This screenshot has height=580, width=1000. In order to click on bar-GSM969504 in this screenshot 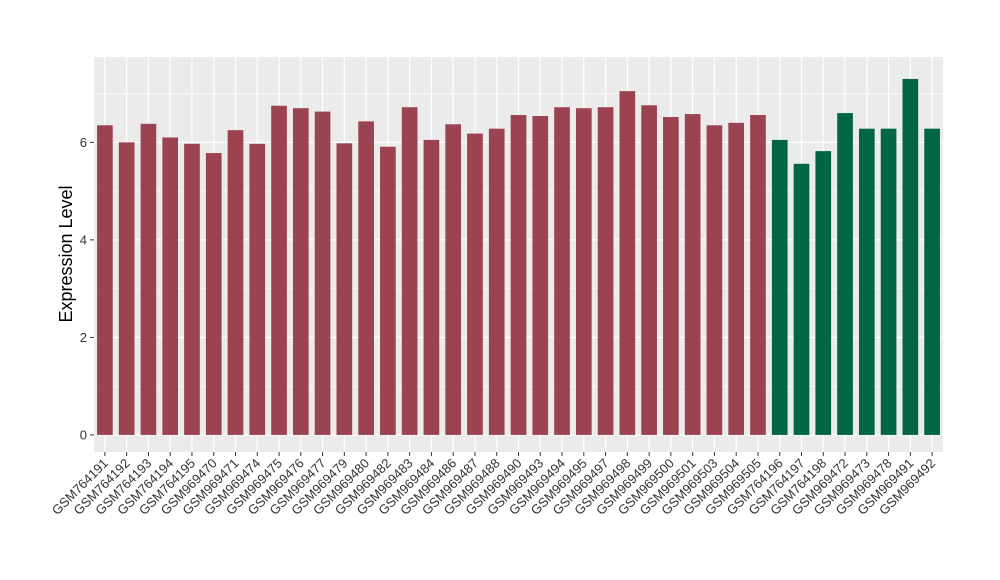, I will do `click(736, 278)`.